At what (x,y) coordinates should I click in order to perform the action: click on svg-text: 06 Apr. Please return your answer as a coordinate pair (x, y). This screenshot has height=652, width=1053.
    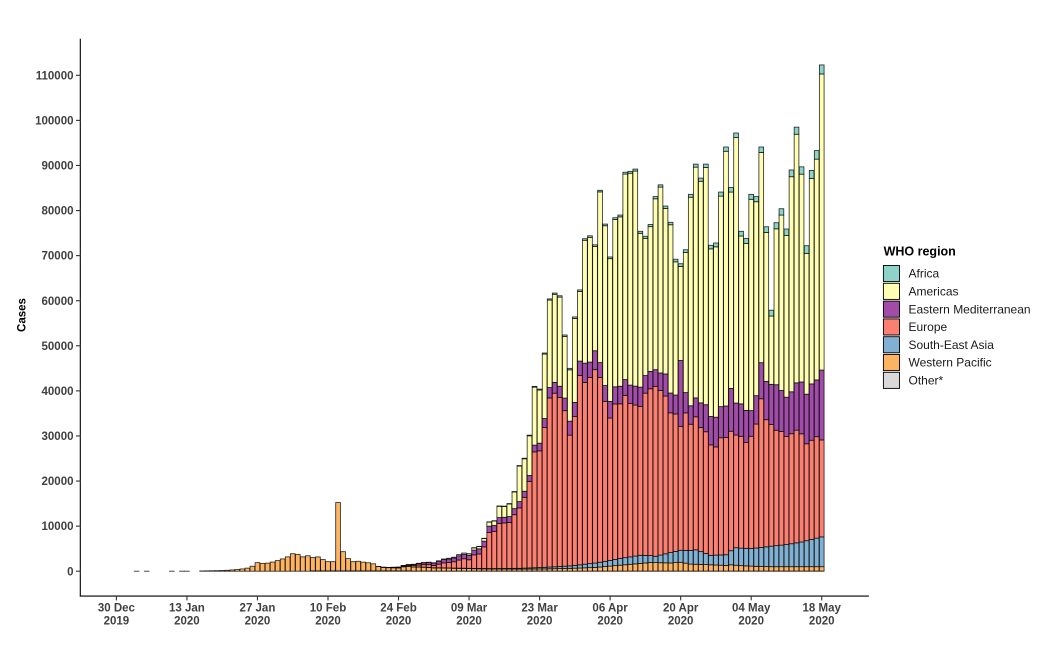
    Looking at the image, I should click on (610, 608).